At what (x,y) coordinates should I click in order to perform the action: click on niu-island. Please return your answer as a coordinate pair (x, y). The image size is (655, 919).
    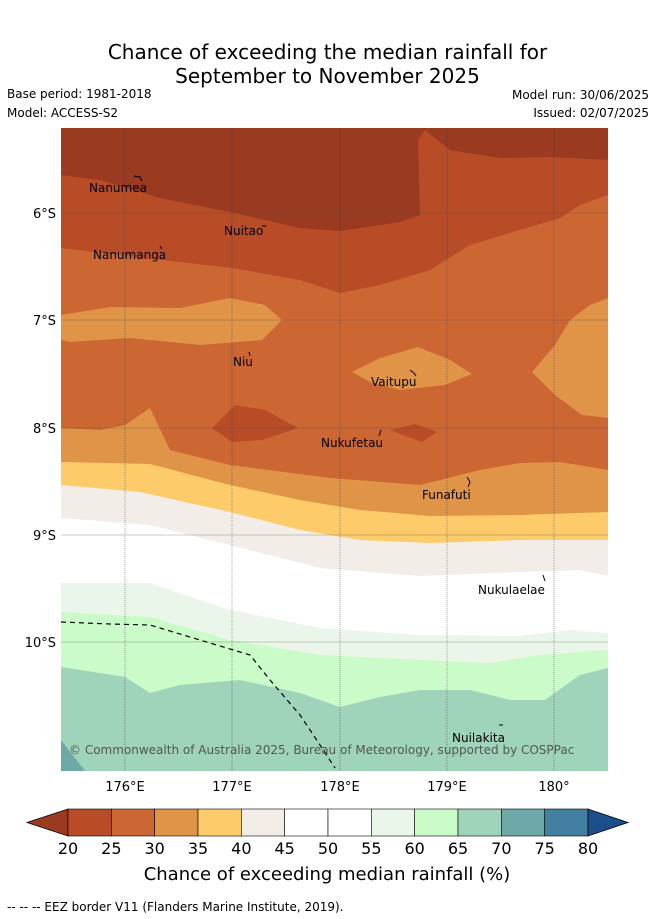
    Looking at the image, I should click on (249, 354).